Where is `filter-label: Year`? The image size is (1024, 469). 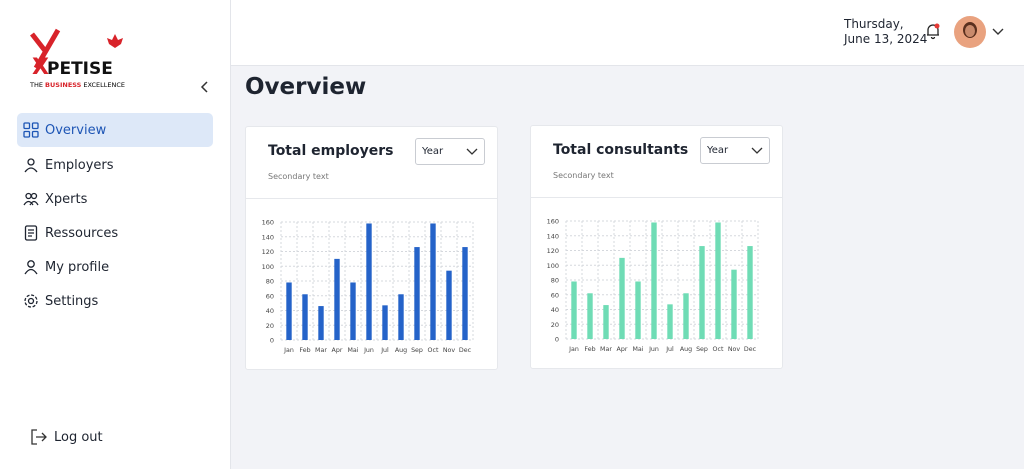 filter-label: Year is located at coordinates (718, 150).